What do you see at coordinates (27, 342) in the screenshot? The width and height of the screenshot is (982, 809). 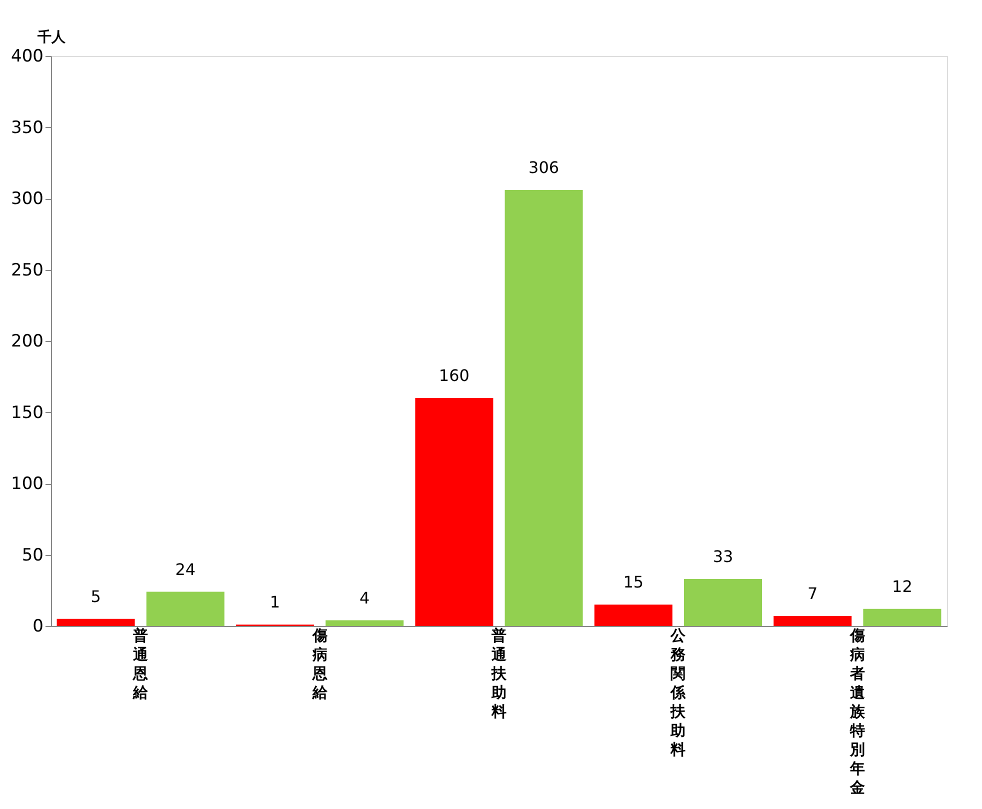 I see `y-tick-label: 200` at bounding box center [27, 342].